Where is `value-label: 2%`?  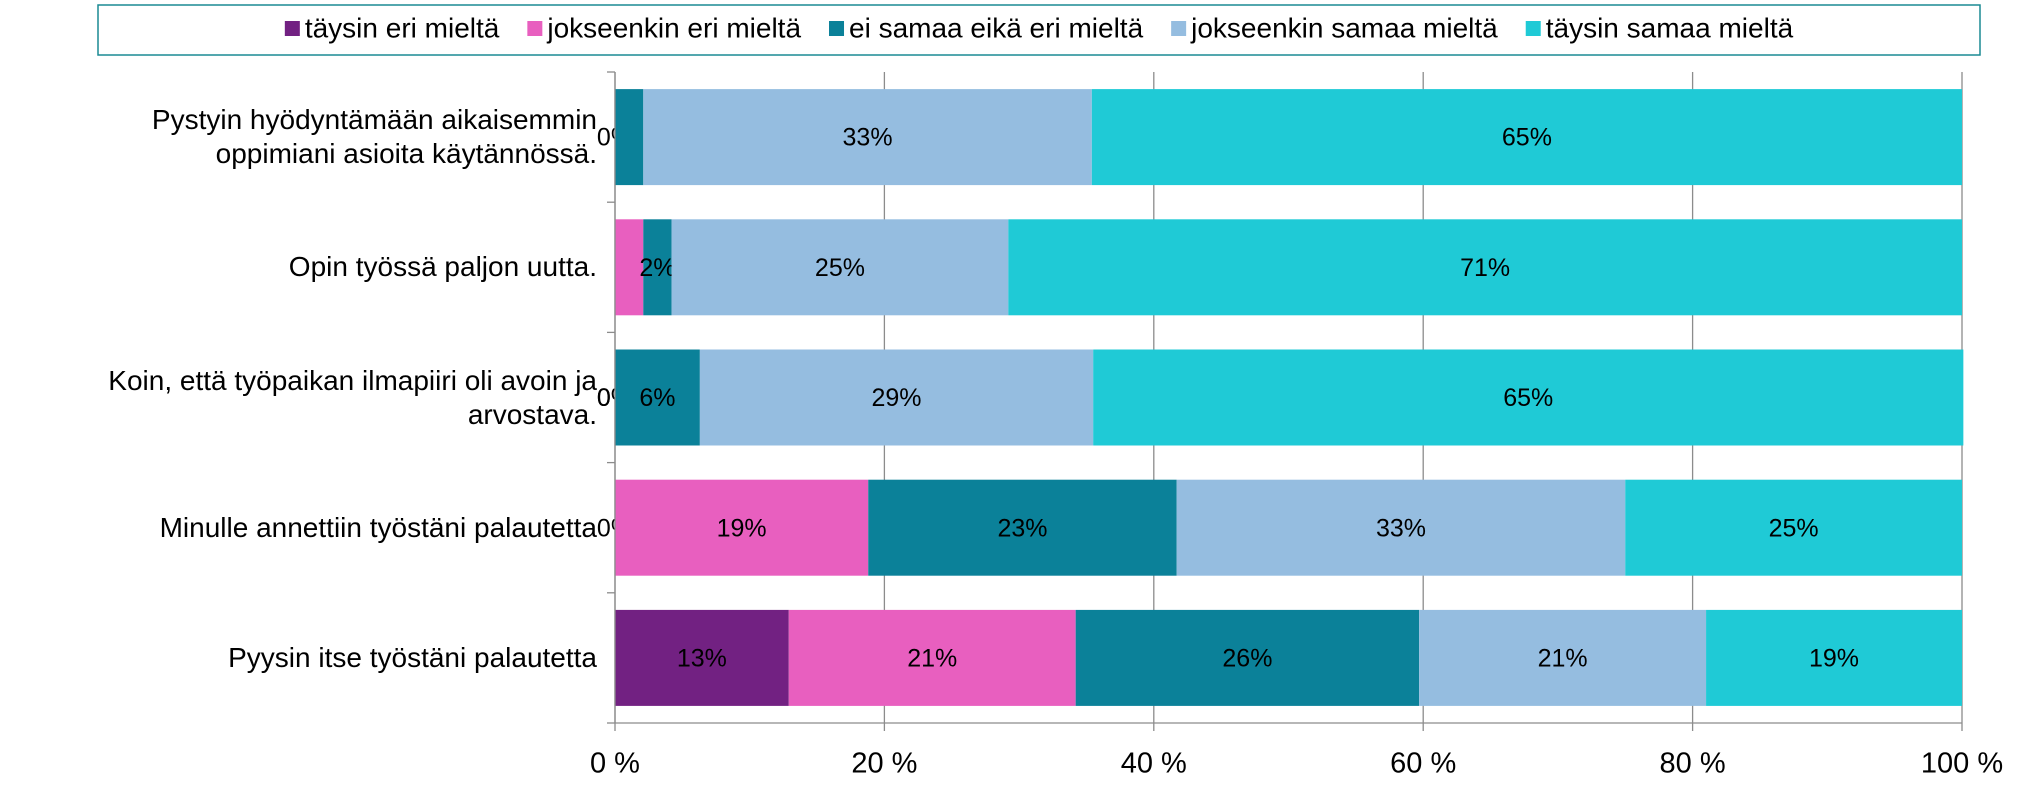
value-label: 2% is located at coordinates (657, 268).